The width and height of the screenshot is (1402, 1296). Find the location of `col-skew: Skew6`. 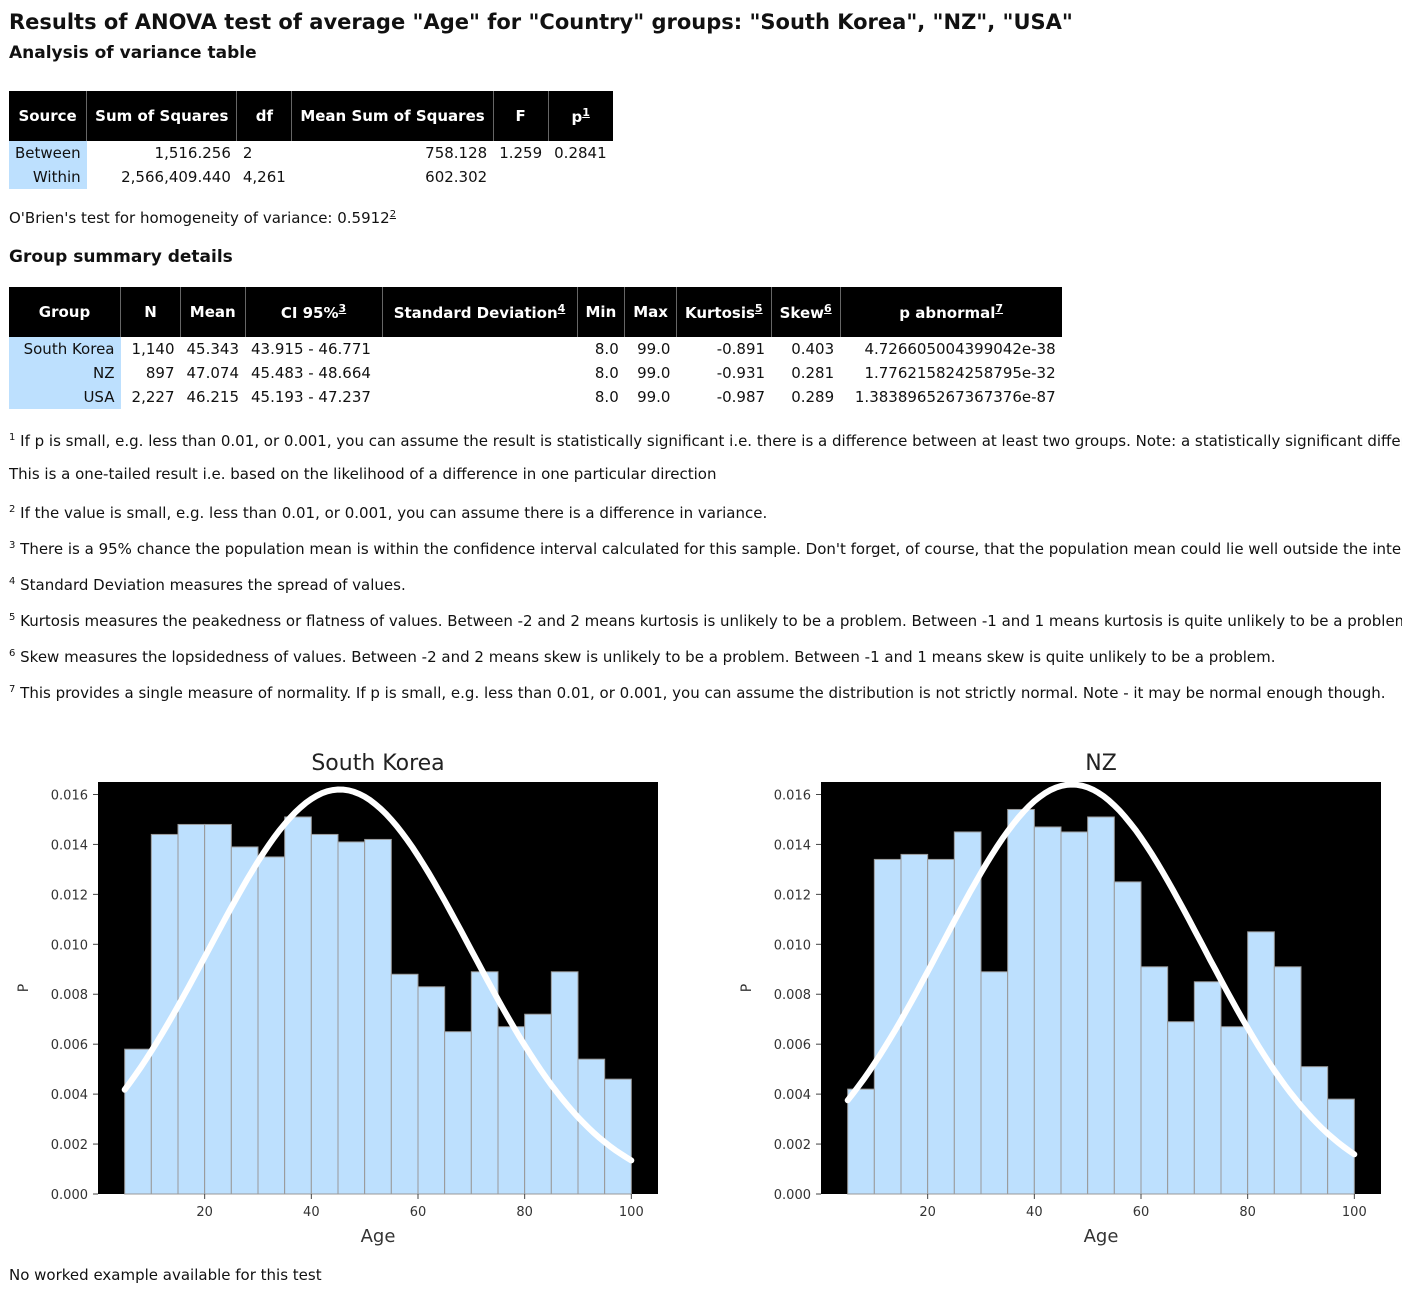

col-skew: Skew6 is located at coordinates (806, 312).